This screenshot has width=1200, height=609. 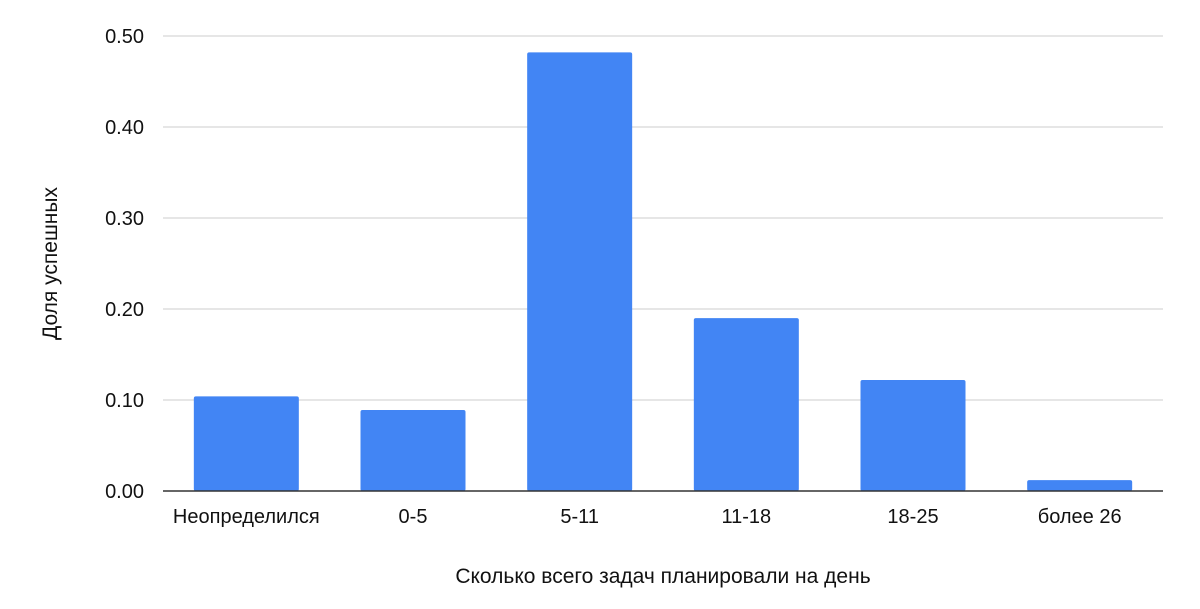 I want to click on x-tick-labels: Неопределился 0-5 5-11 11-18 18-25 более 26, so click(x=647, y=517).